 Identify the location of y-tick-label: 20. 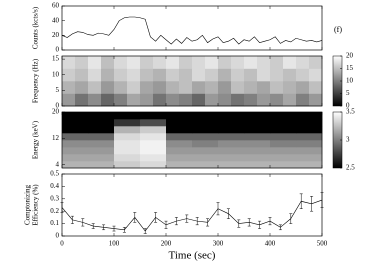
(56, 112).